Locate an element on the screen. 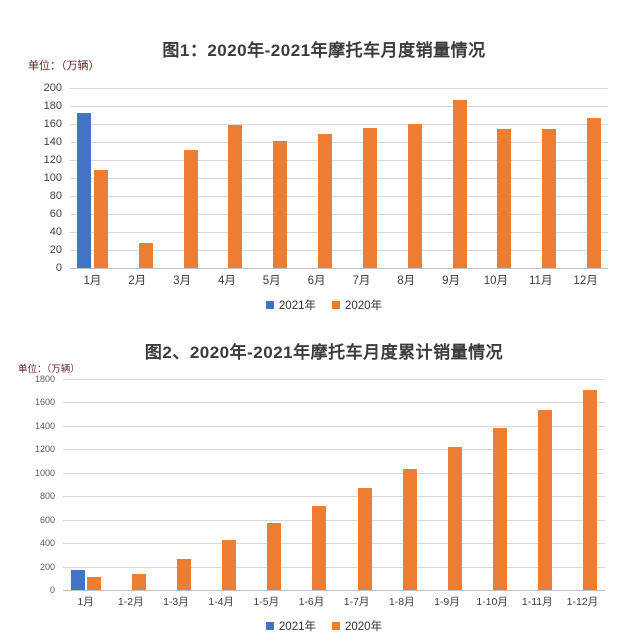 The image size is (640, 644). chart1-unit-label: 单位：（万辆） is located at coordinates (64, 66).